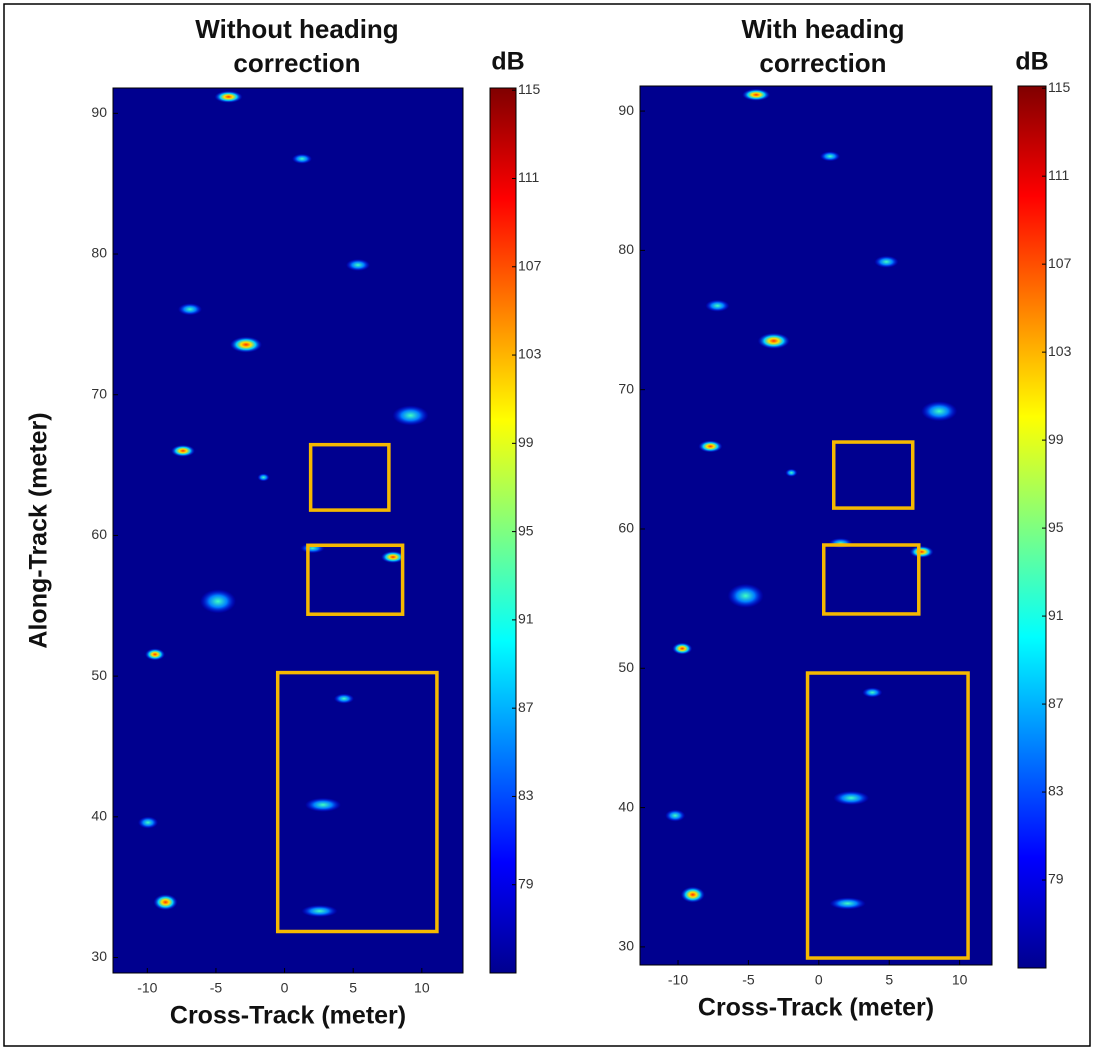 This screenshot has height=1050, width=1094. Describe the element at coordinates (297, 46) in the screenshot. I see `panel-title: Without heading correction` at that location.